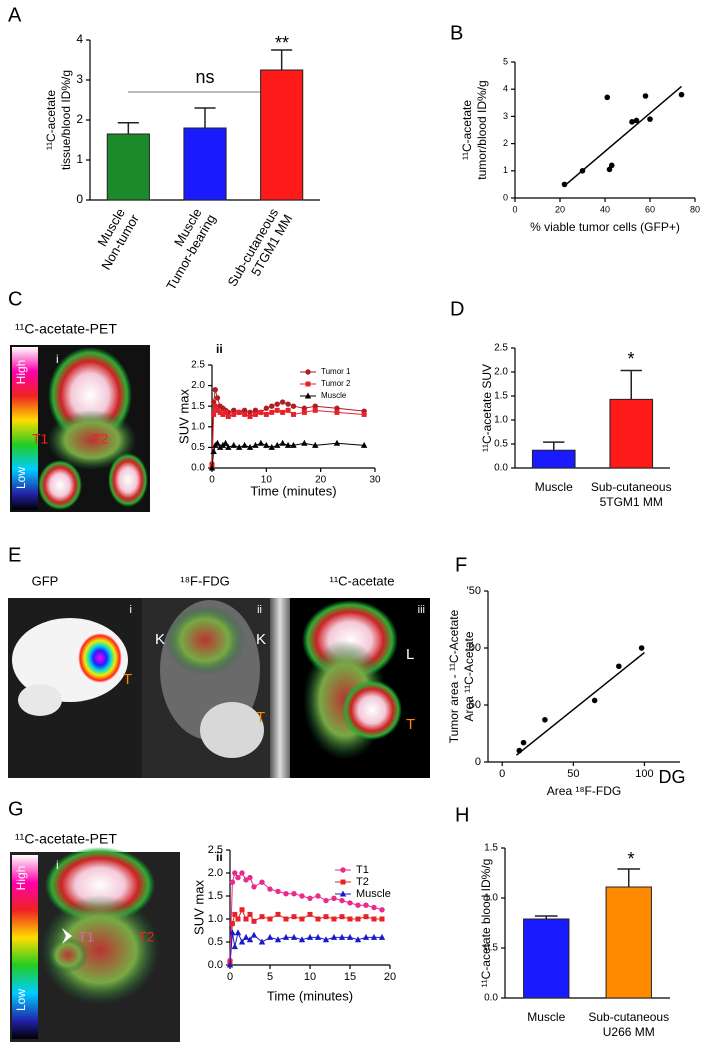 This screenshot has width=718, height=1048. Describe the element at coordinates (16, 809) in the screenshot. I see `panel-letter: G` at that location.